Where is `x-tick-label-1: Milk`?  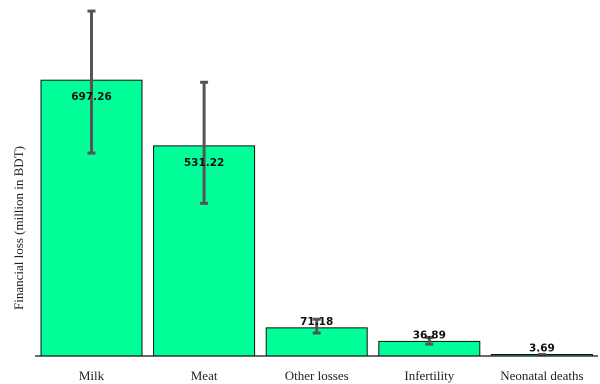 x-tick-label-1: Milk is located at coordinates (92, 375).